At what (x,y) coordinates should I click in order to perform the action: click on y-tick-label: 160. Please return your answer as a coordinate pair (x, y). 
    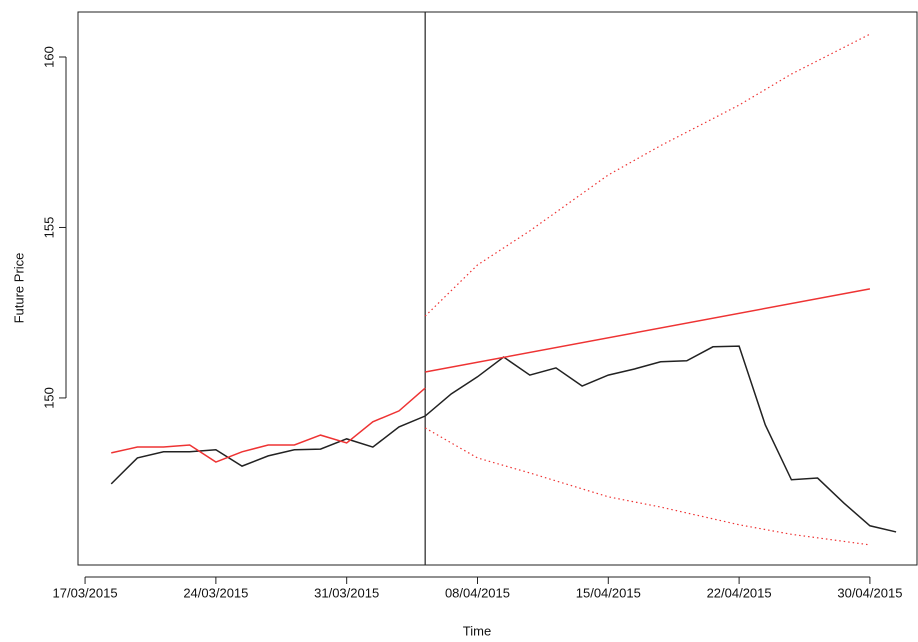
    Looking at the image, I should click on (48, 57).